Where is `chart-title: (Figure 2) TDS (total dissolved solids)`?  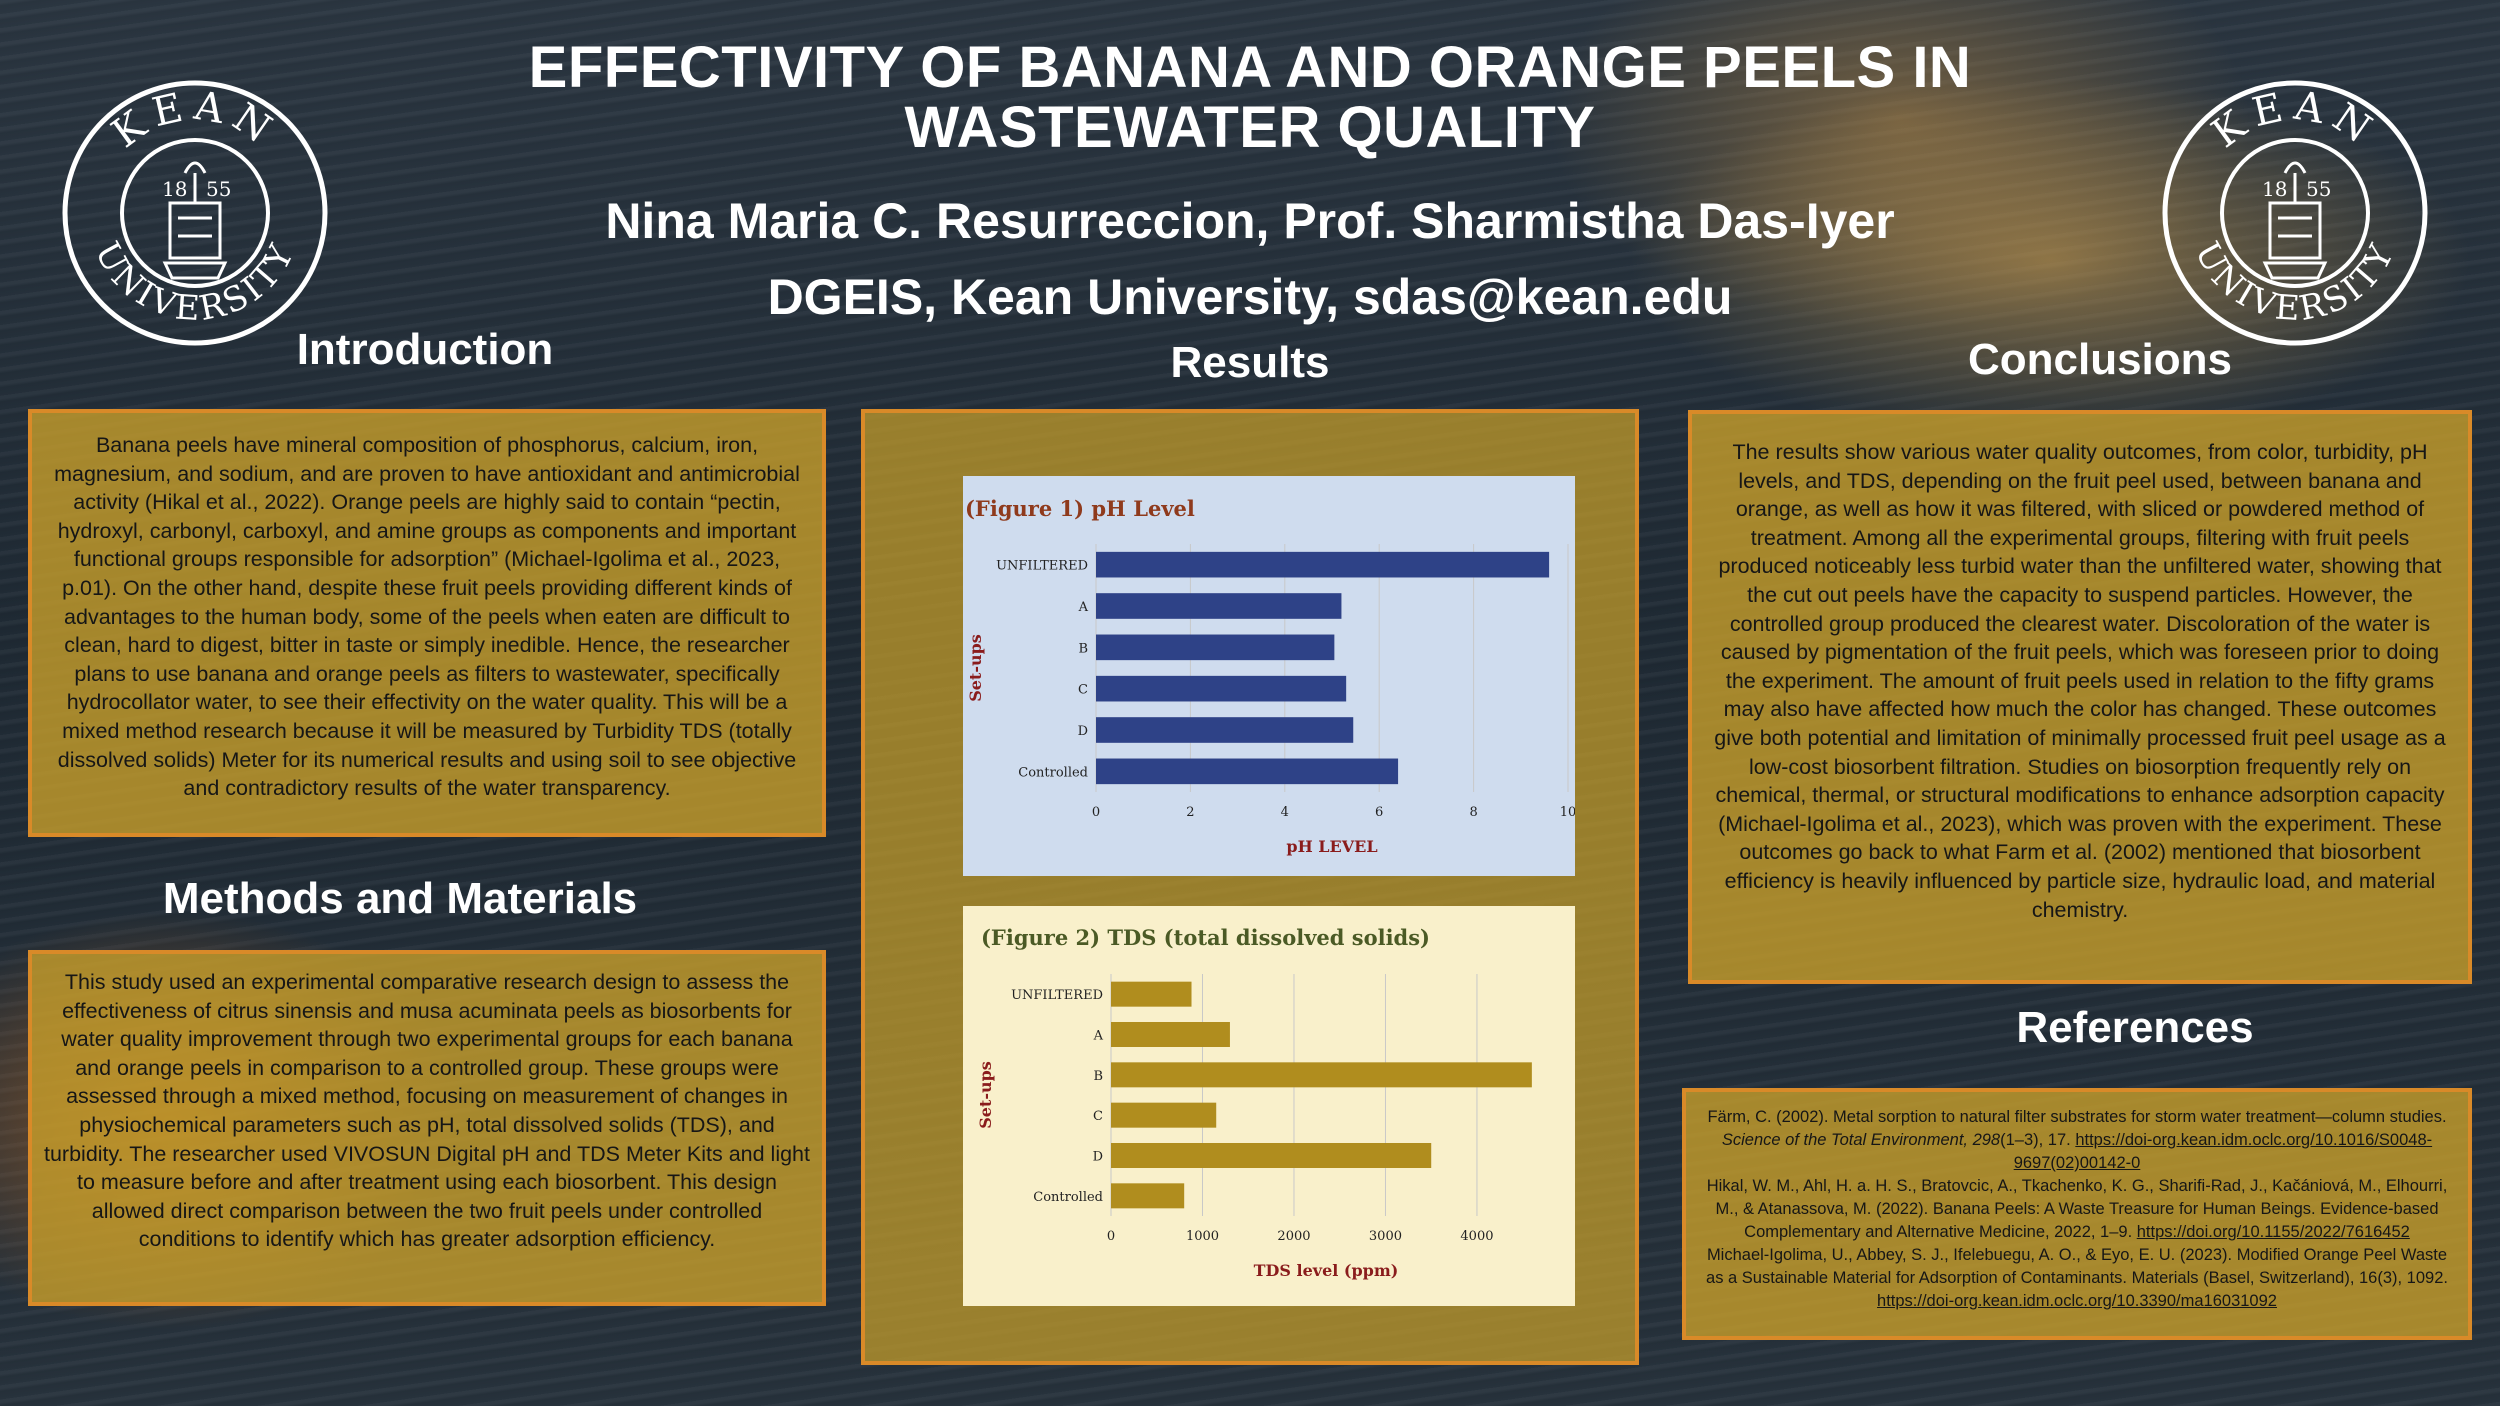 chart-title: (Figure 2) TDS (total dissolved solids) is located at coordinates (1205, 937).